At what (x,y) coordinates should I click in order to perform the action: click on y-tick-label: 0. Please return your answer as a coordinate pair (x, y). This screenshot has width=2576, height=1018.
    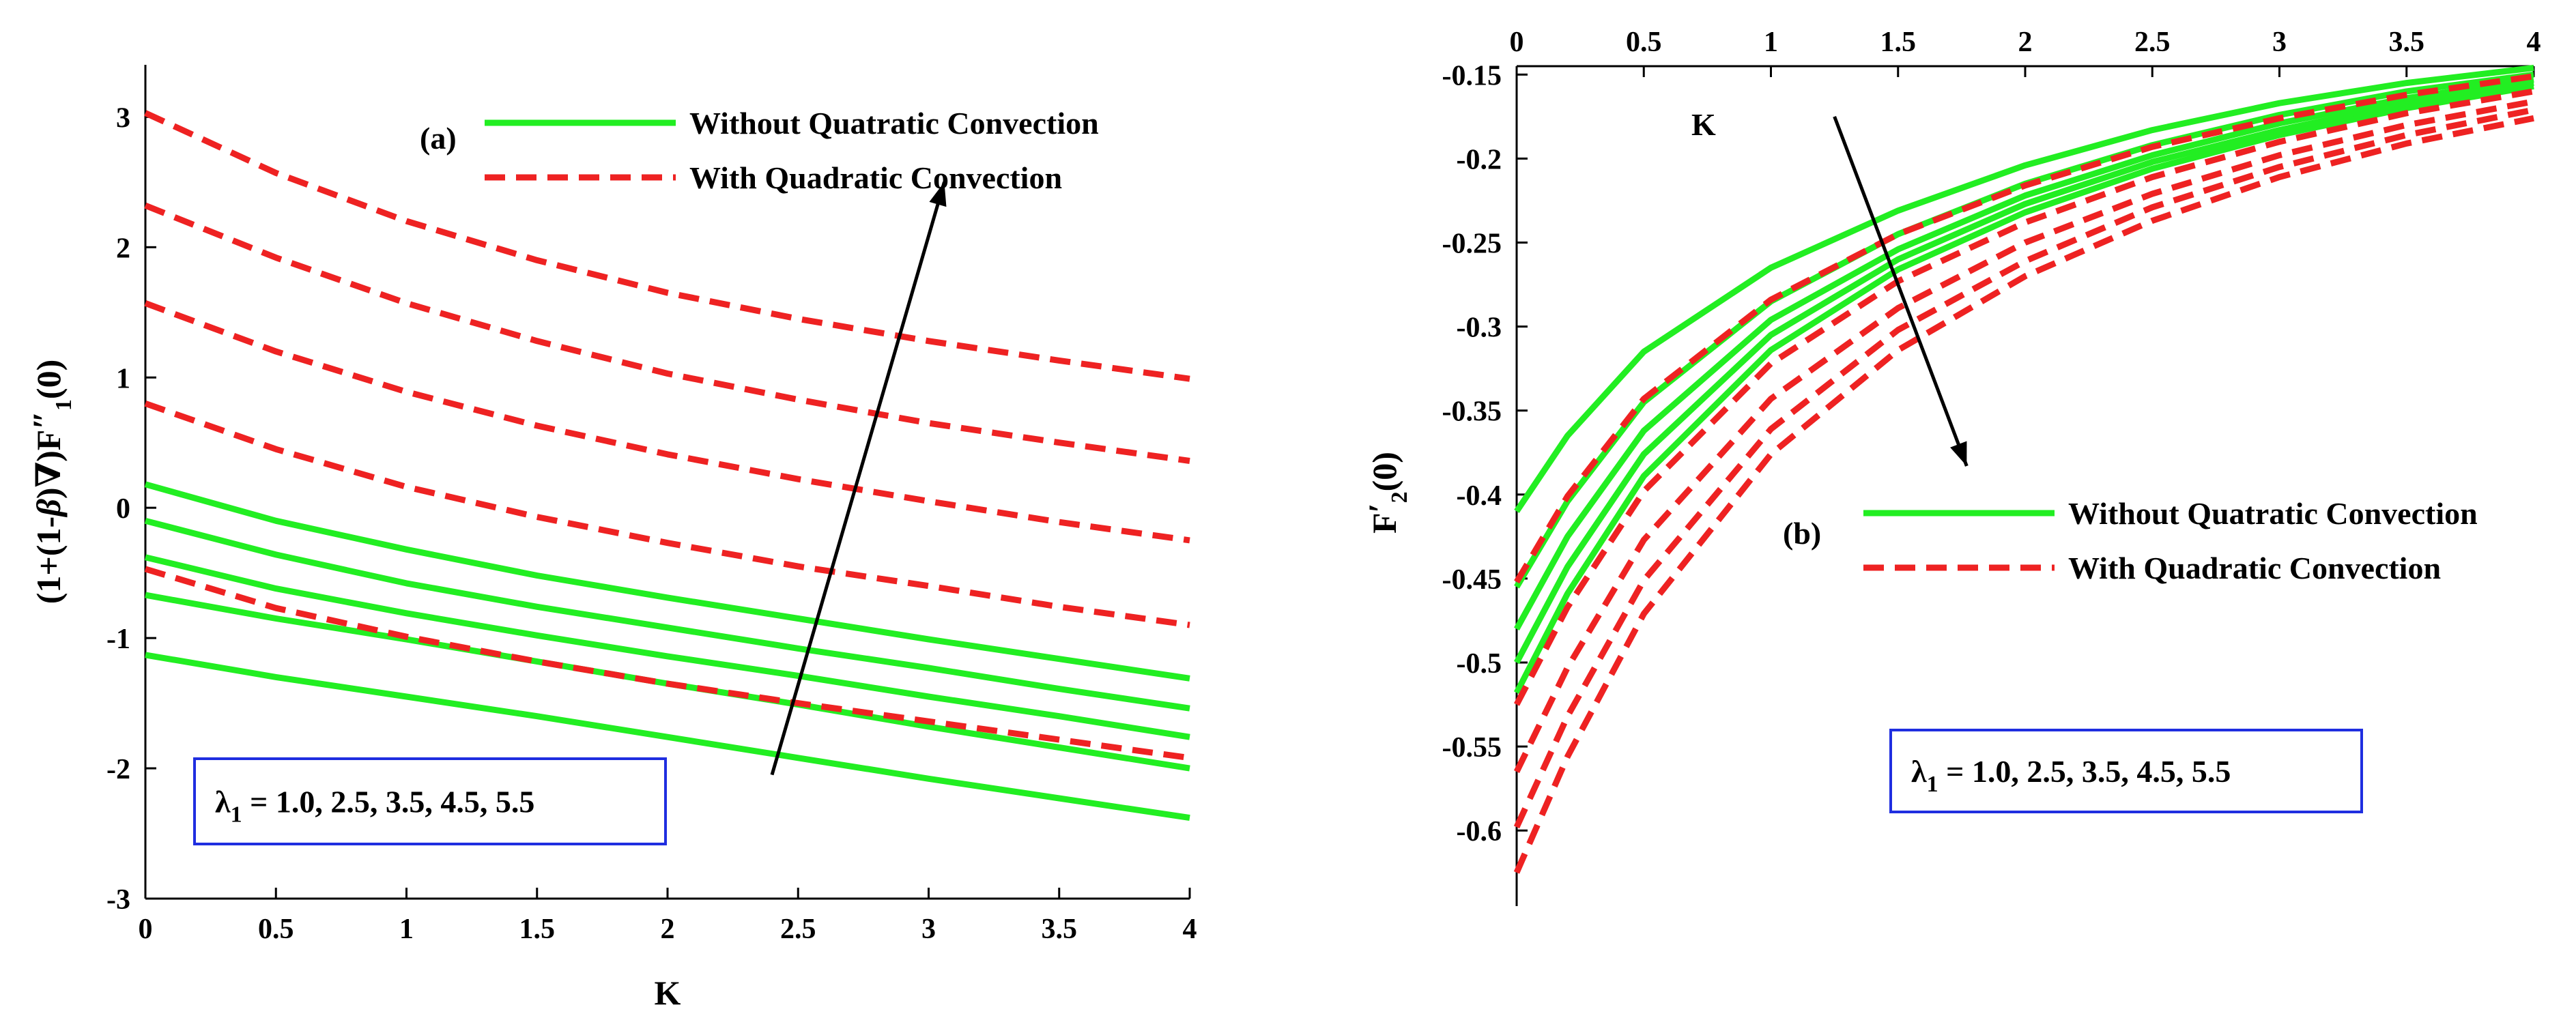
    Looking at the image, I should click on (123, 509).